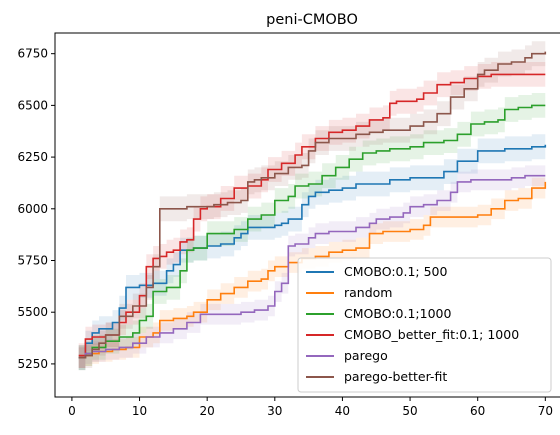 Image resolution: width=560 pixels, height=435 pixels. Describe the element at coordinates (396, 271) in the screenshot. I see `legend-label-0: CMOBO:0.1; 500` at that location.